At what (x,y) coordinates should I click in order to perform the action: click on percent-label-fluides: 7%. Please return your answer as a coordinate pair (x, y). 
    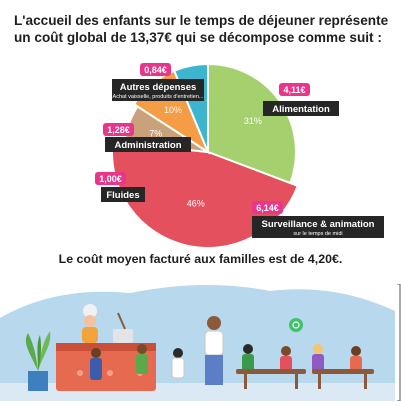
    Looking at the image, I should click on (155, 134).